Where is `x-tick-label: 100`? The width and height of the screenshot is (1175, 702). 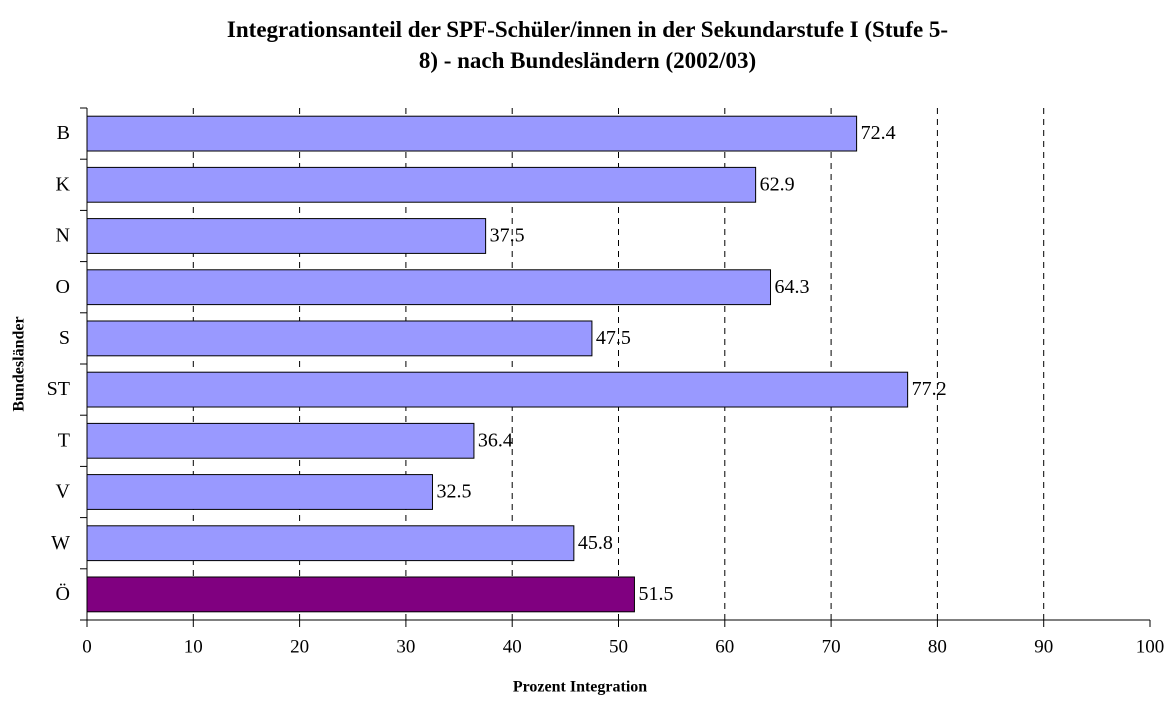
x-tick-label: 100 is located at coordinates (1150, 646).